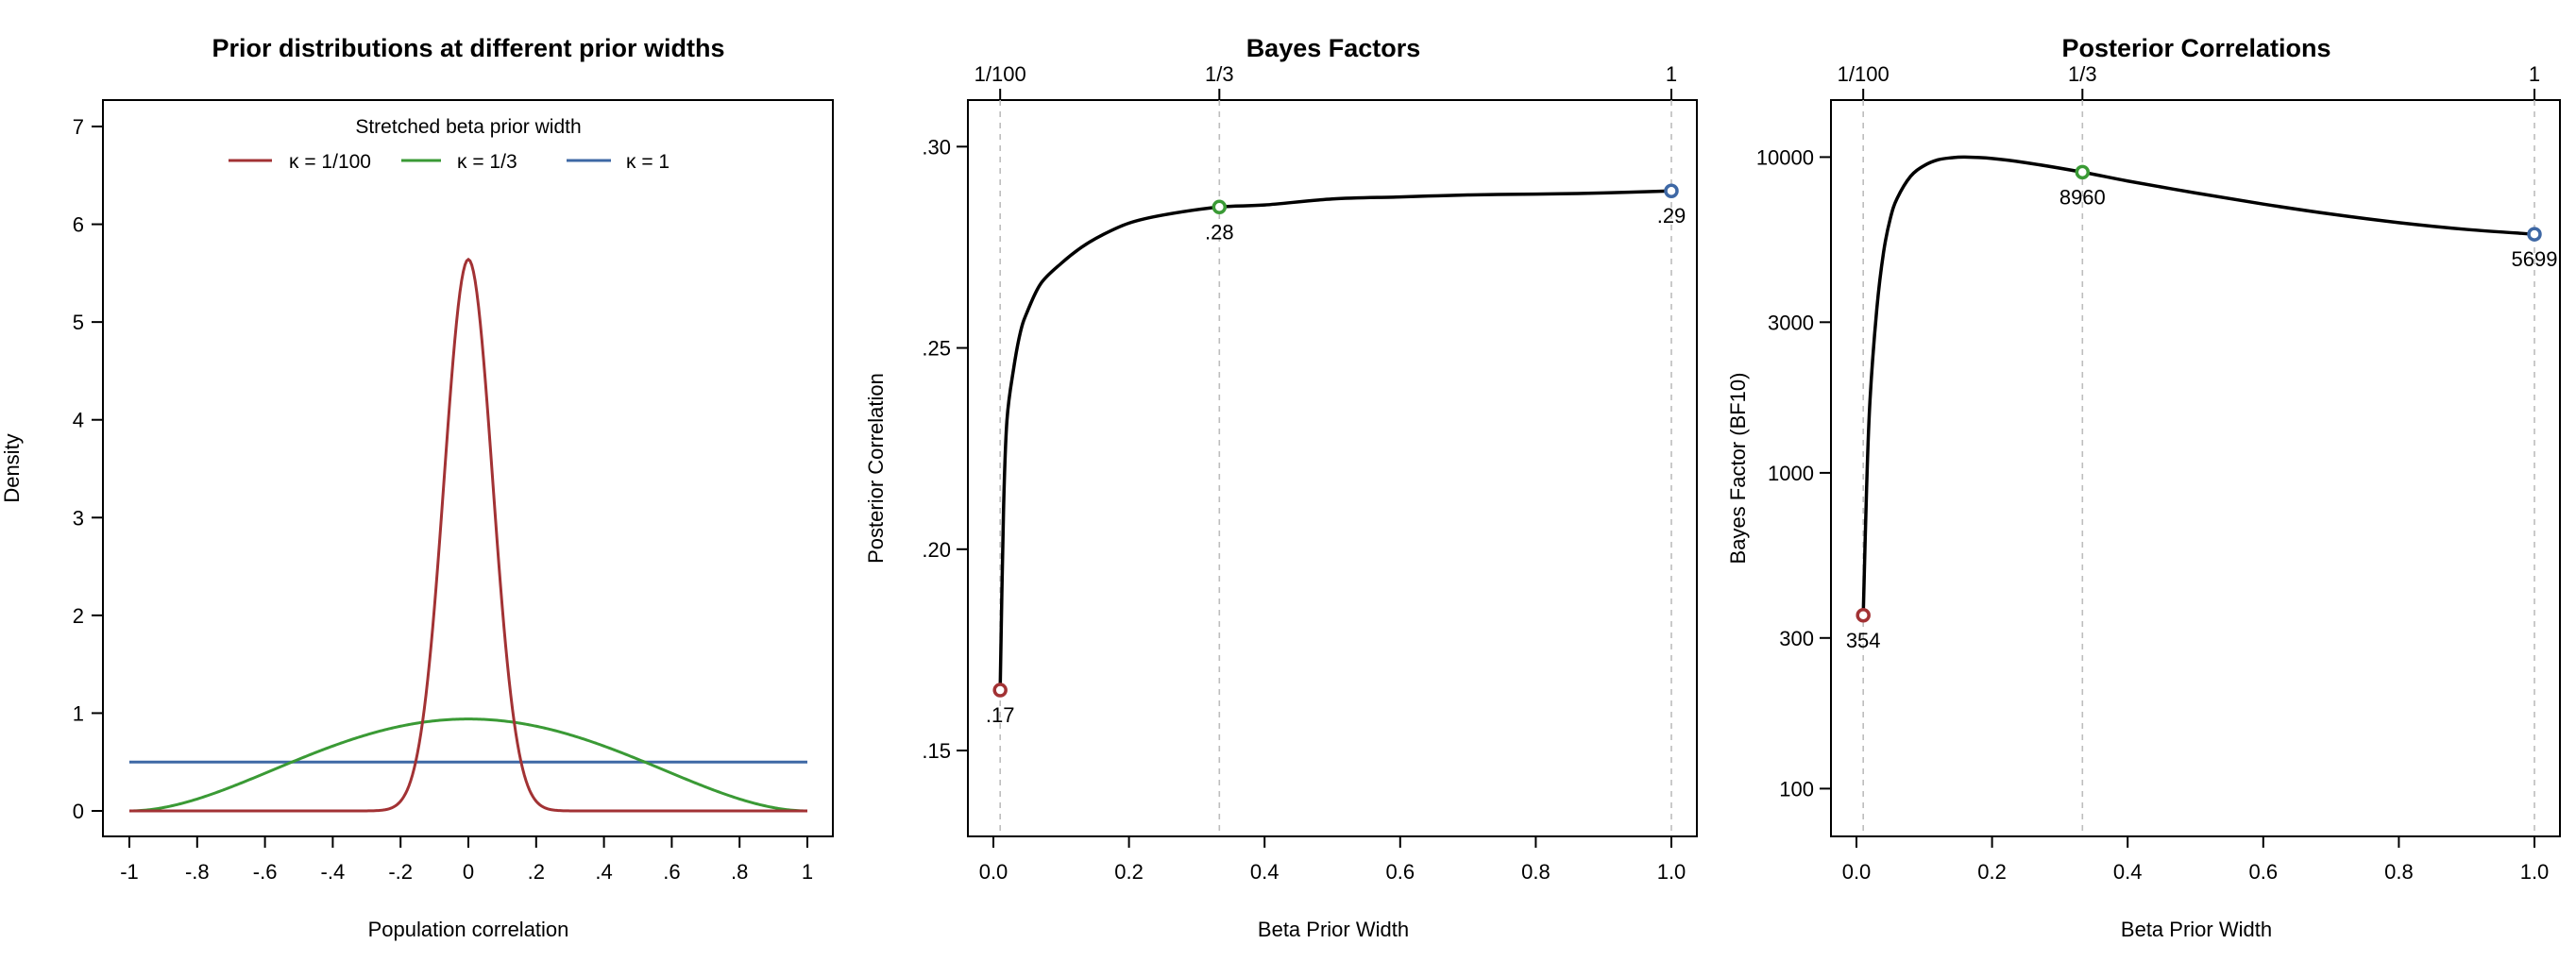  Describe the element at coordinates (2082, 197) in the screenshot. I see `point-value-label: 8960` at that location.